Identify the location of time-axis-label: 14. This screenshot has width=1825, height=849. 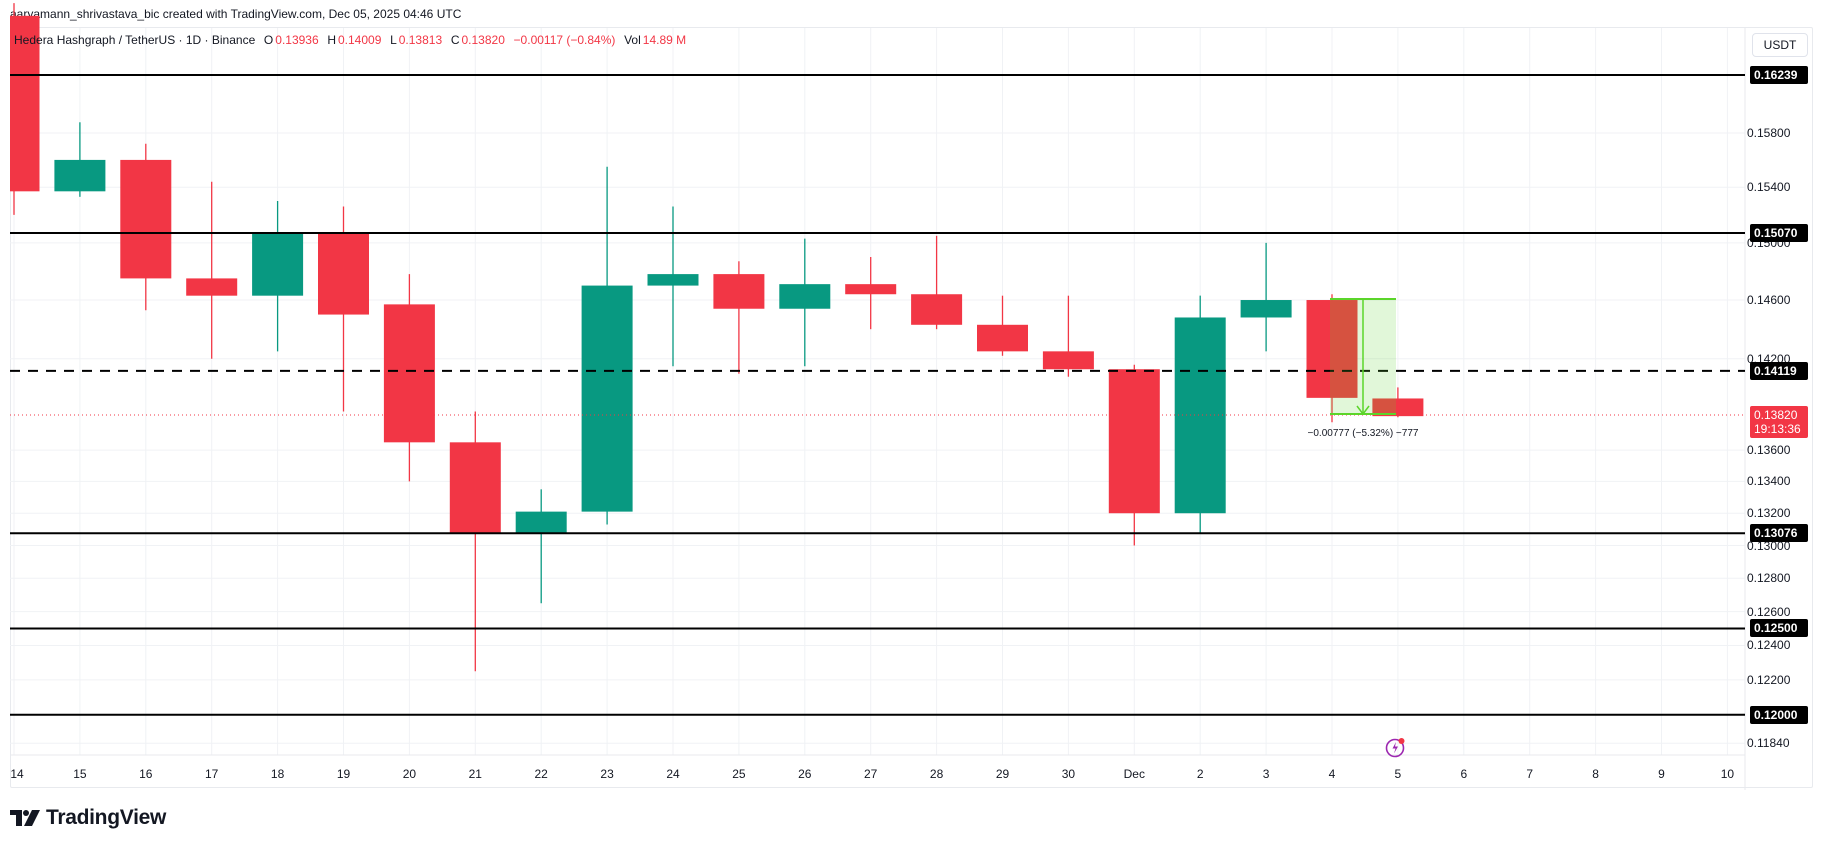
(17, 774).